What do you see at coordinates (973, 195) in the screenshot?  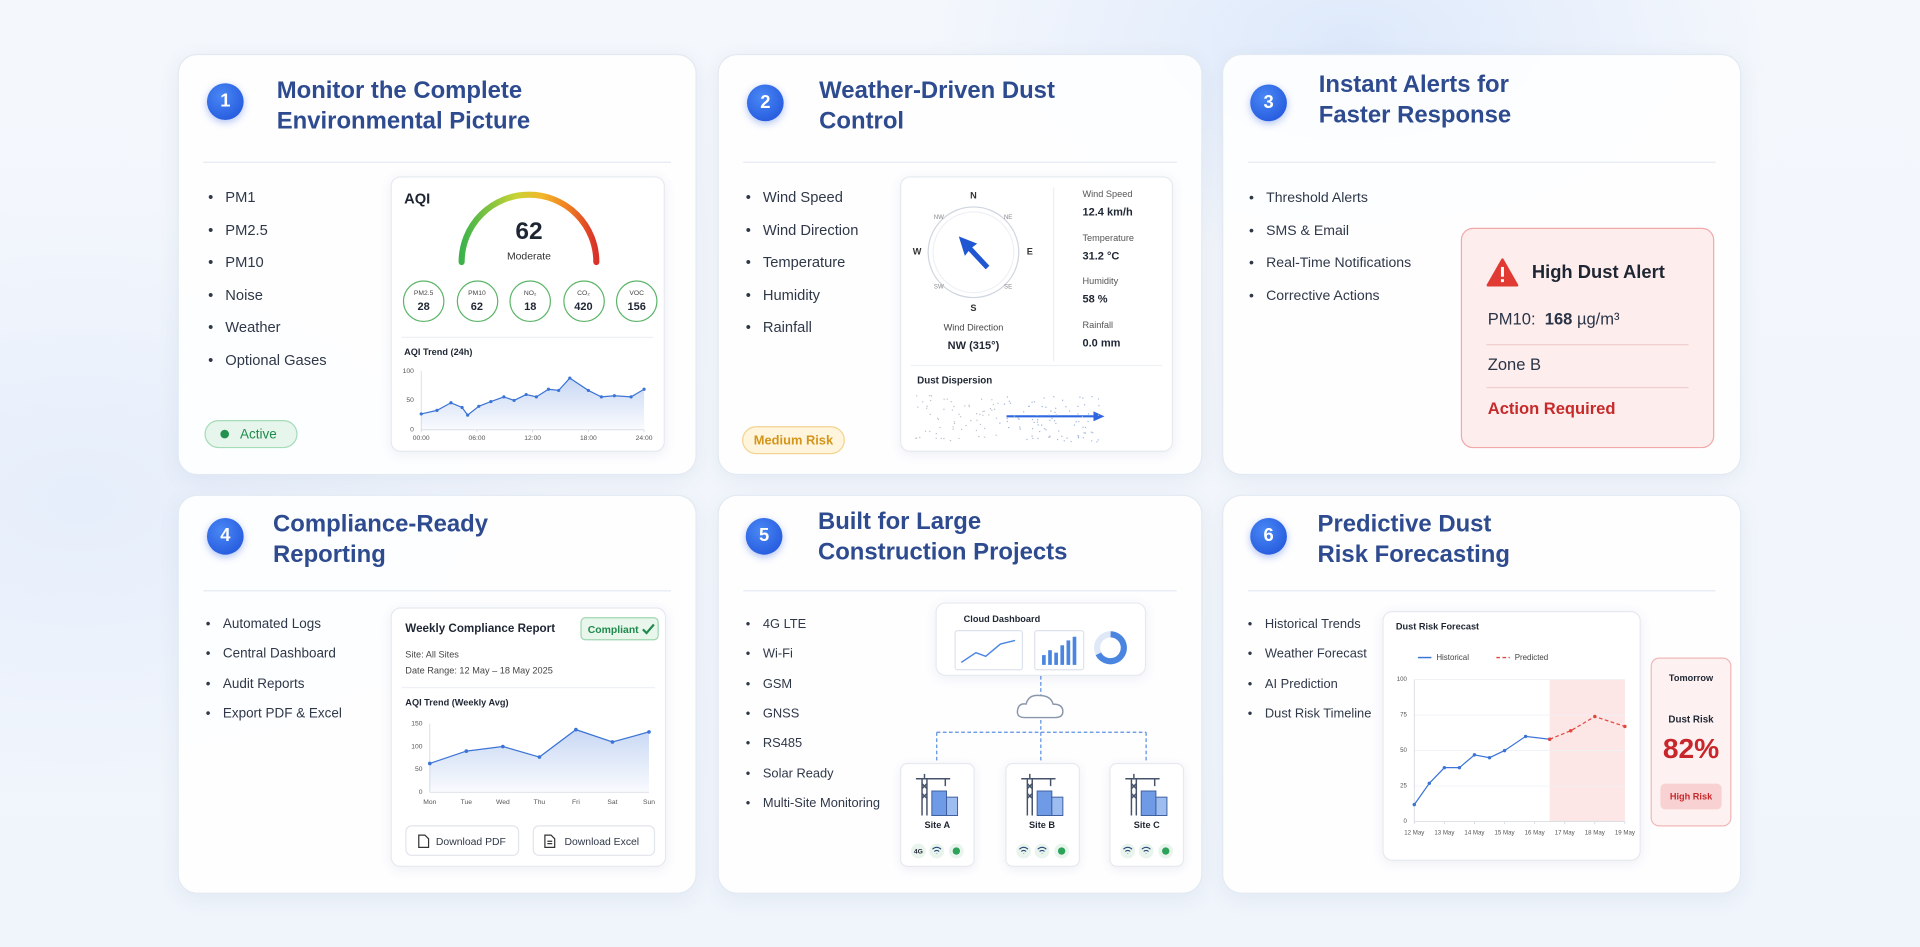 I see `compass-label: N` at bounding box center [973, 195].